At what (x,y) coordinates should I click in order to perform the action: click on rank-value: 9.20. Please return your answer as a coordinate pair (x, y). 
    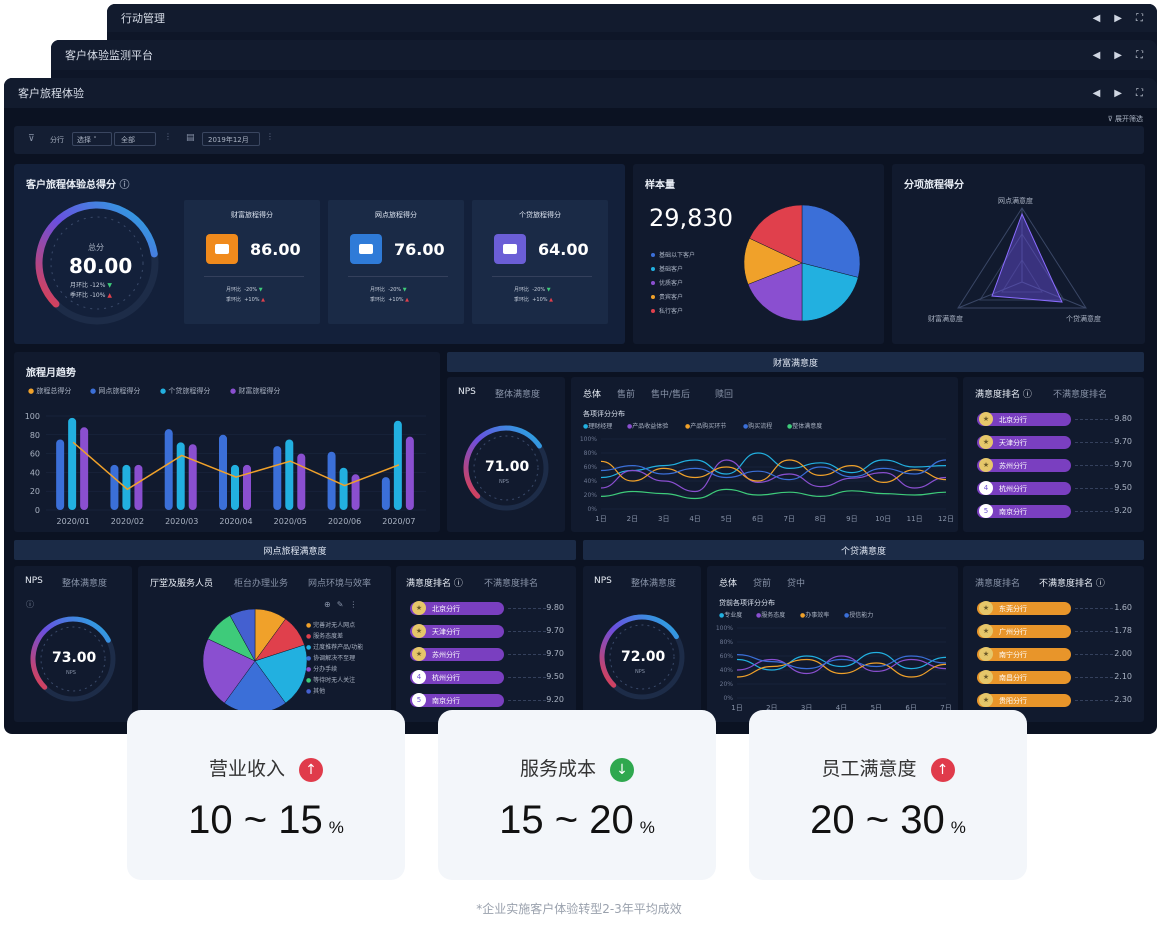
    Looking at the image, I should click on (1123, 510).